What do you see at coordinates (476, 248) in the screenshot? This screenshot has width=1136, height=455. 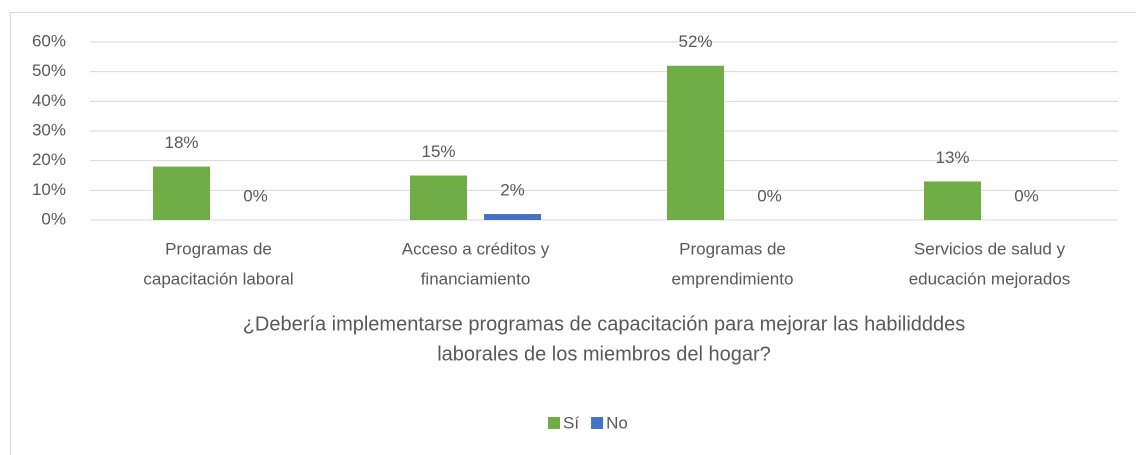 I see `x-tick-label: Acceso a créditos y` at bounding box center [476, 248].